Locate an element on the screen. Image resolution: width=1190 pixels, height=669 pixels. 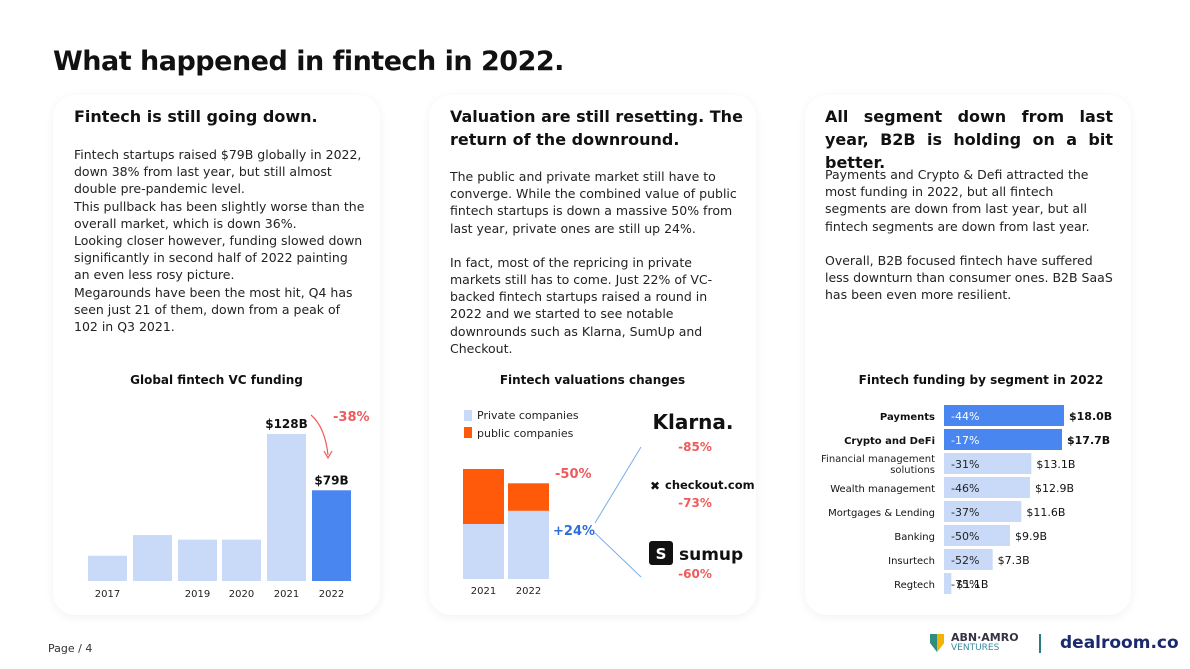
value-label: $17.7B is located at coordinates (1088, 440).